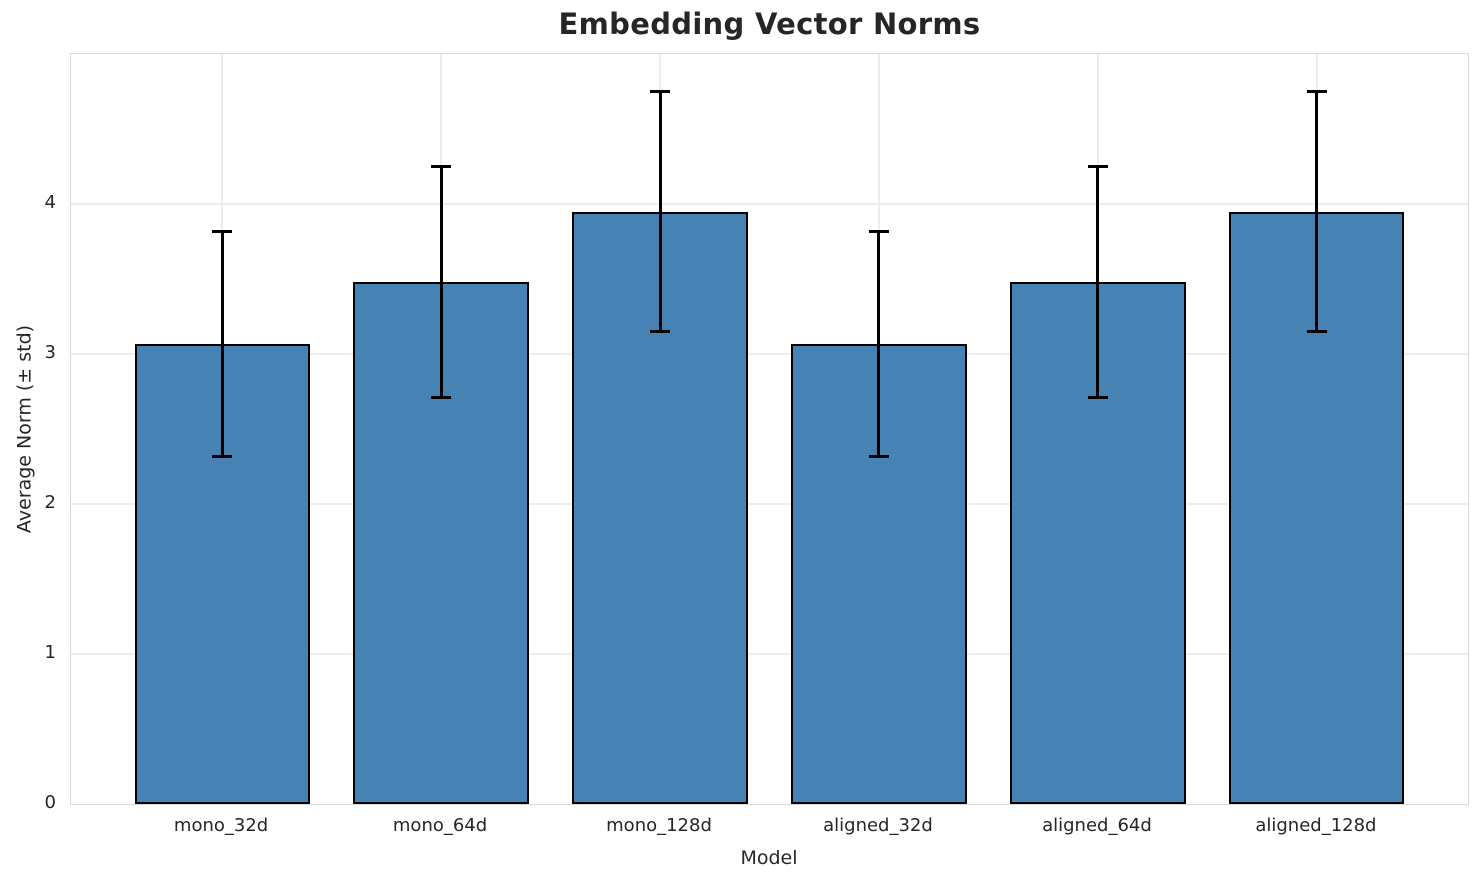  What do you see at coordinates (1316, 825) in the screenshot?
I see `x-tick-label-aligned_128d: aligned_128d` at bounding box center [1316, 825].